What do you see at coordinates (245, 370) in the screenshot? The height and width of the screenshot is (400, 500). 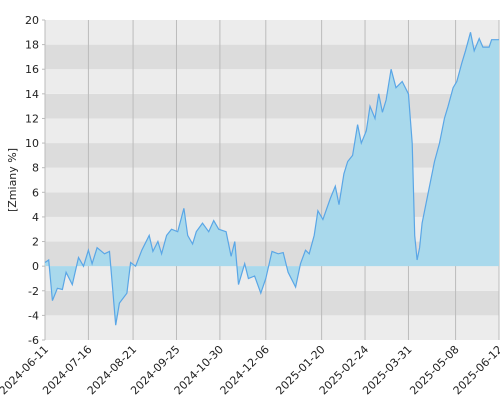 I see `x-tick-label: 2024-12-06` at bounding box center [245, 370].